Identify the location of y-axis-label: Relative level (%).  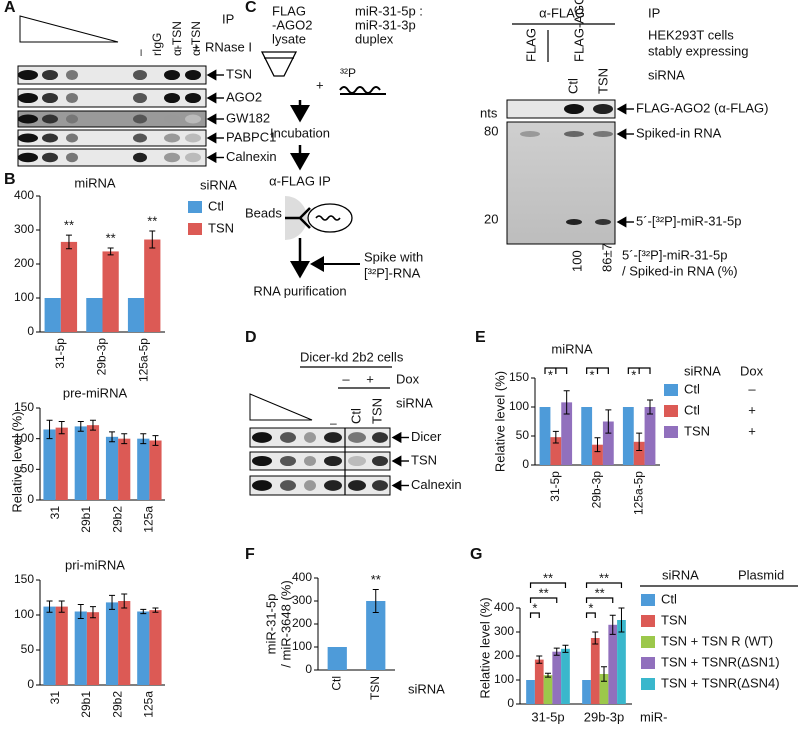
(484, 647).